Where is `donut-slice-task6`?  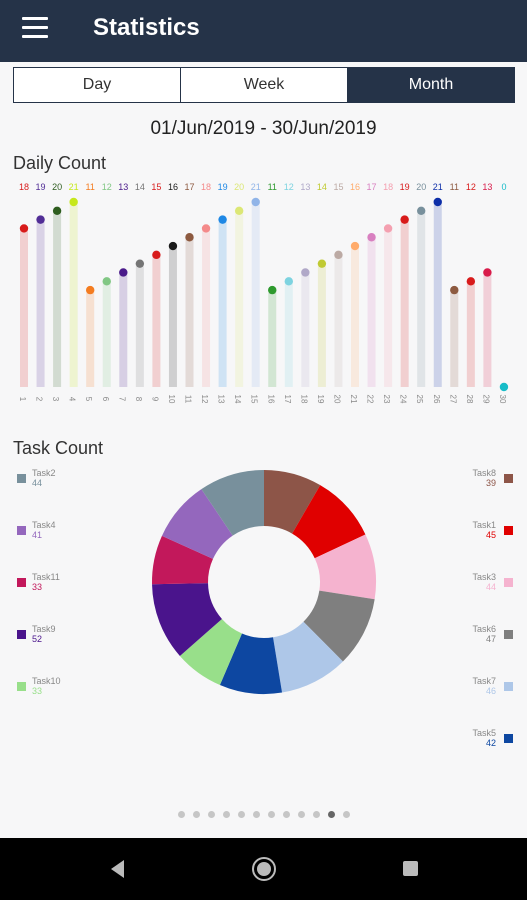 donut-slice-task6 is located at coordinates (339, 626).